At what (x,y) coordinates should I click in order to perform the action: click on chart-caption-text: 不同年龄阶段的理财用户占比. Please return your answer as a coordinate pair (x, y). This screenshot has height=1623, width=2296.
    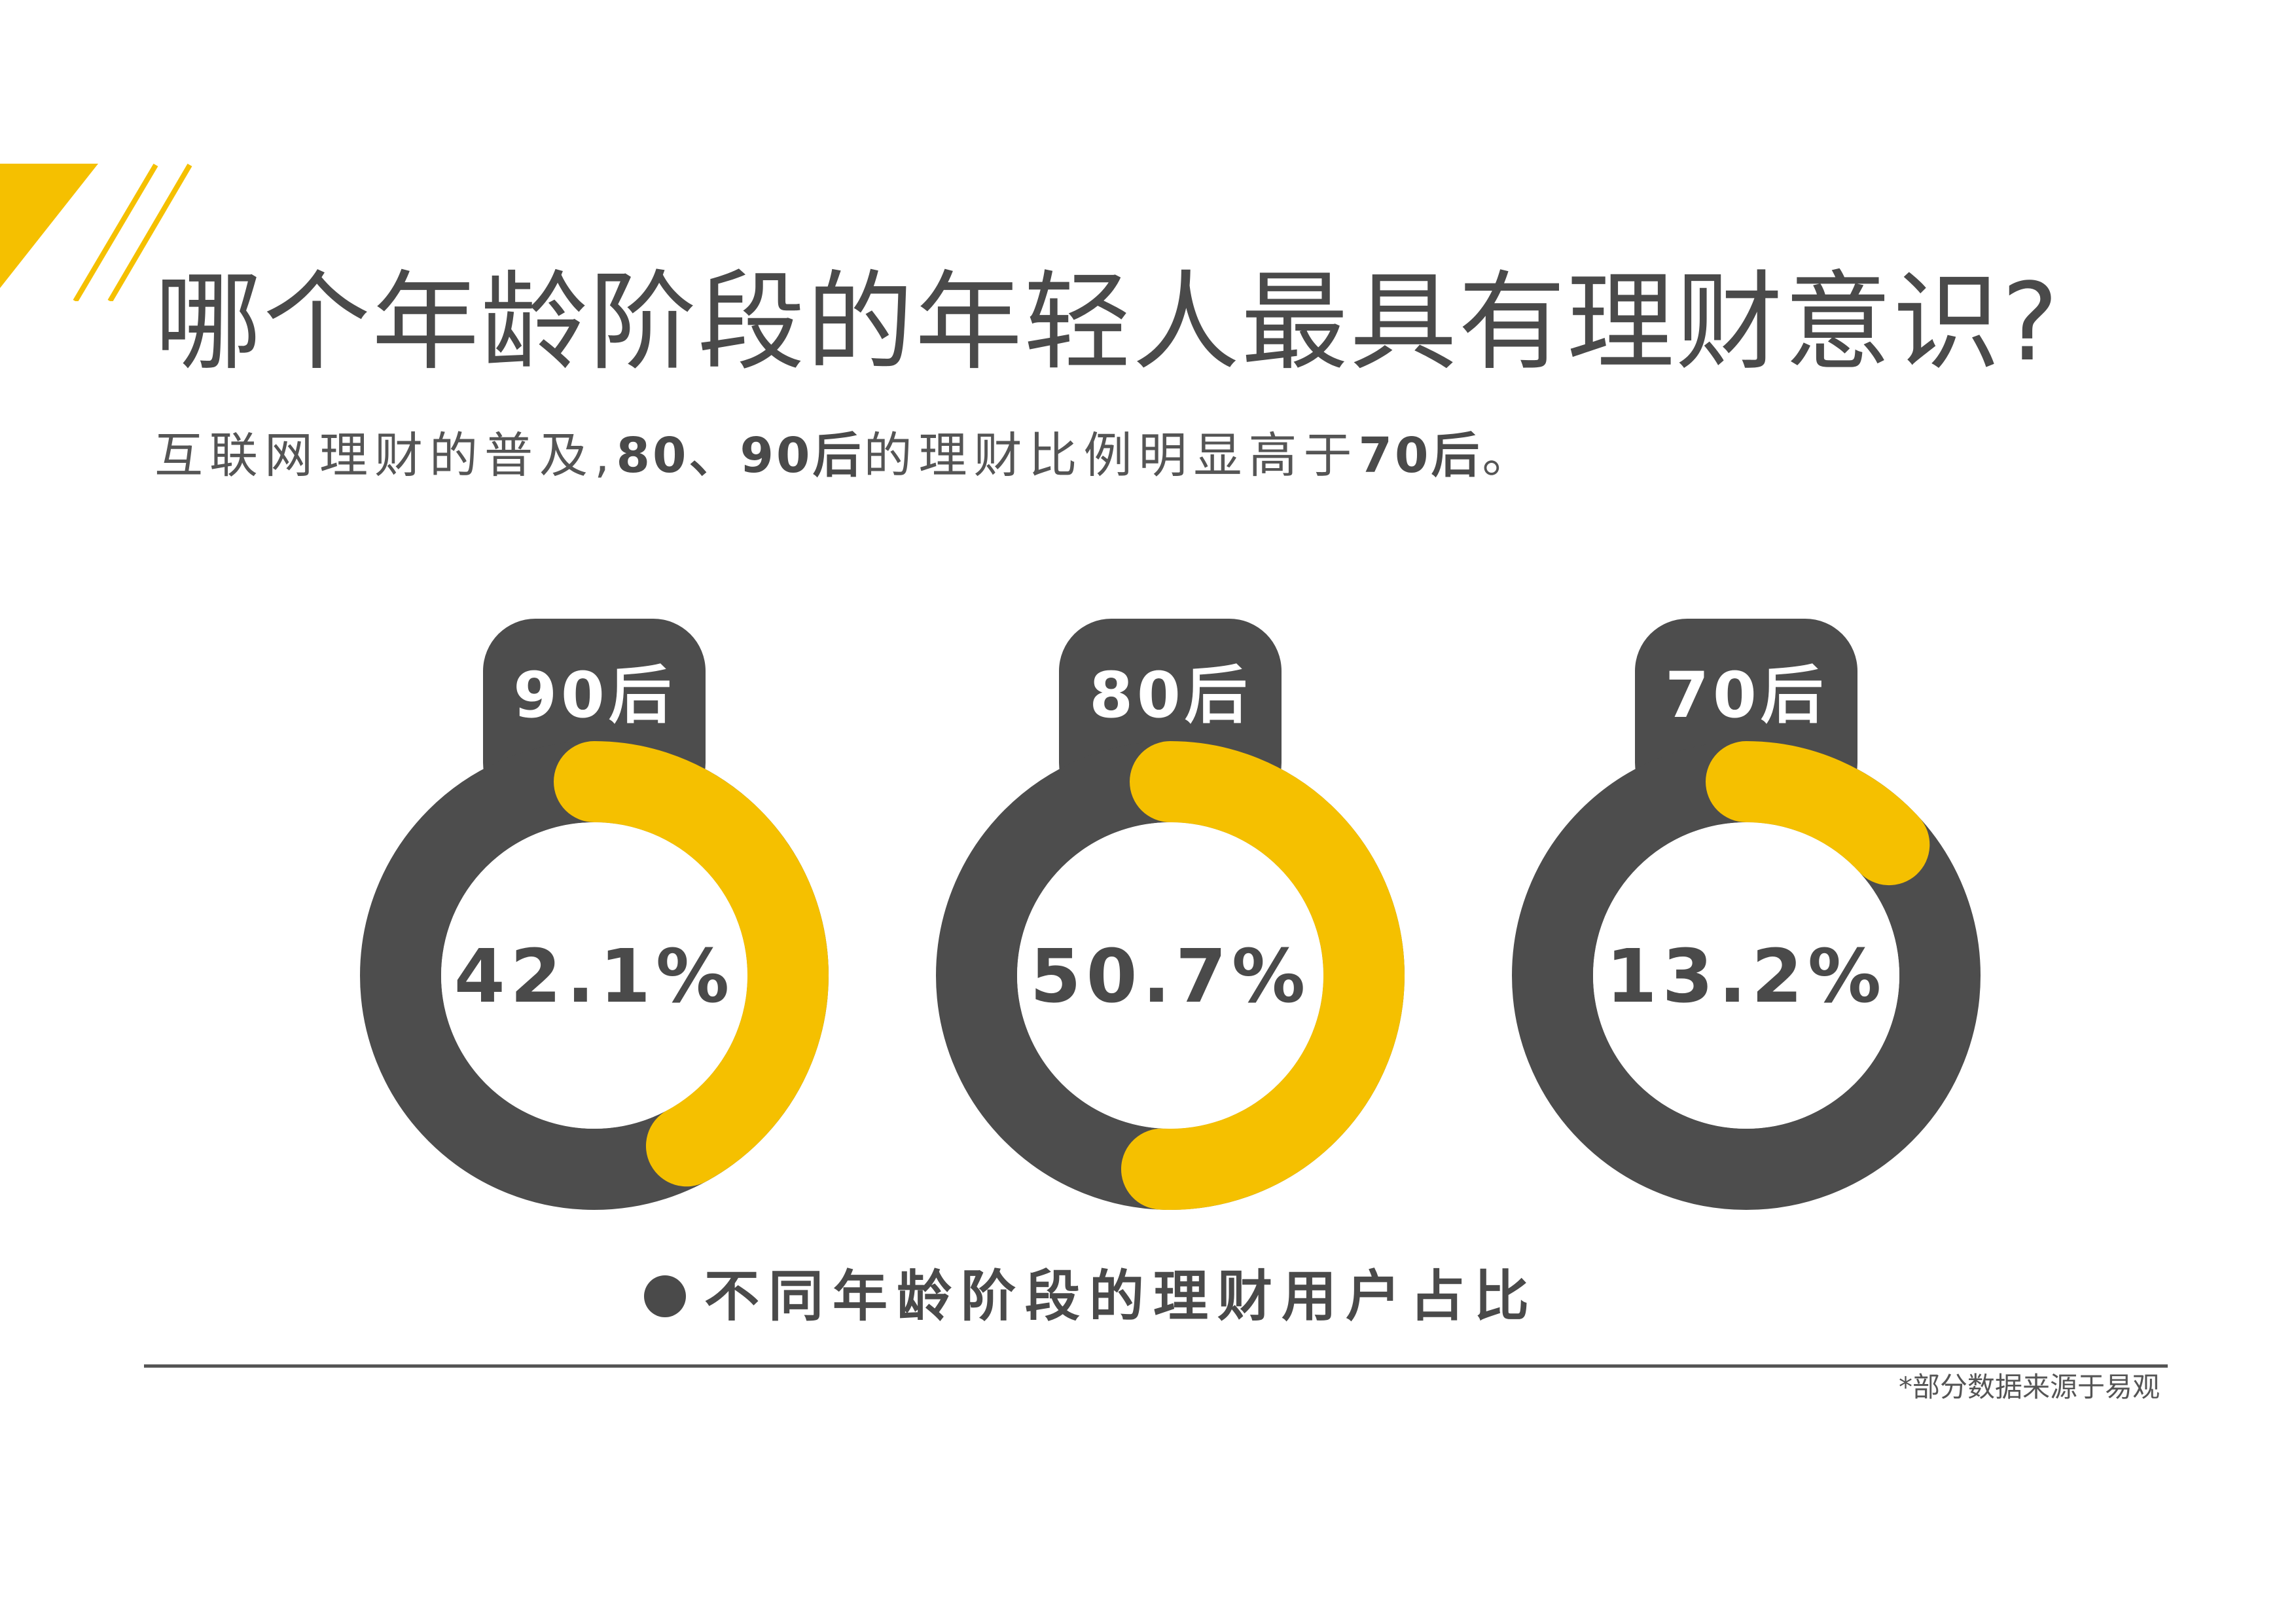
    Looking at the image, I should click on (1121, 1296).